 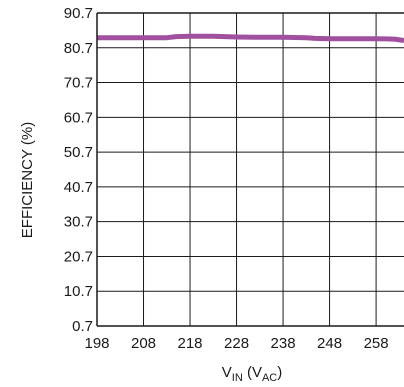 What do you see at coordinates (78, 48) in the screenshot?
I see `y-tick-label: 80.7` at bounding box center [78, 48].